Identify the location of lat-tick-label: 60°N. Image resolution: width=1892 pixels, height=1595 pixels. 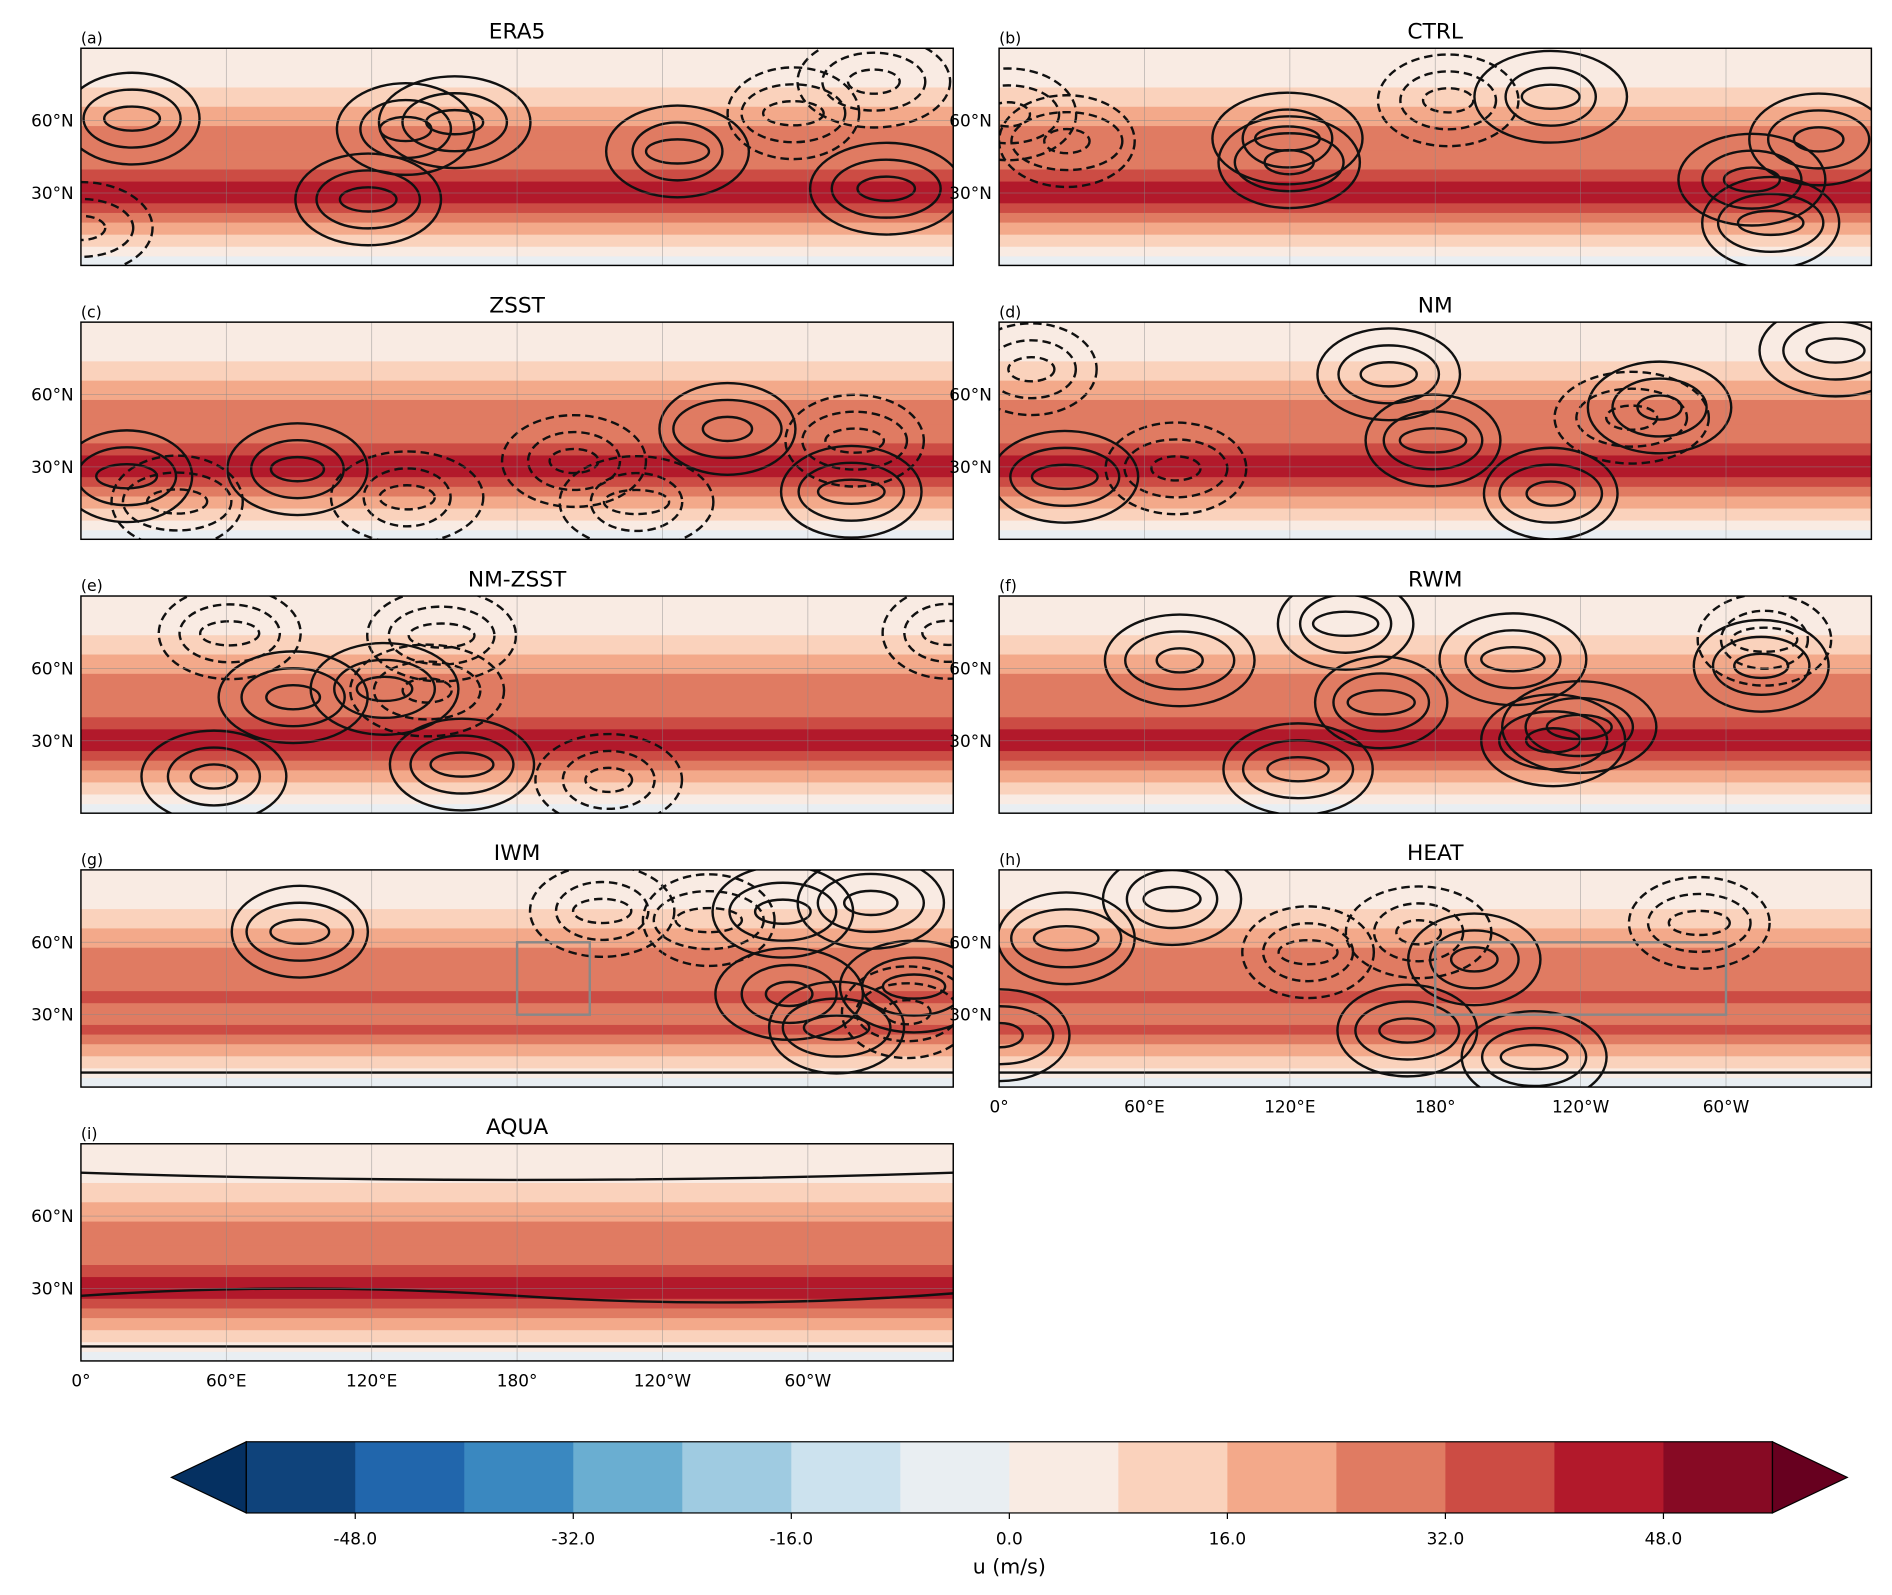
(52, 395).